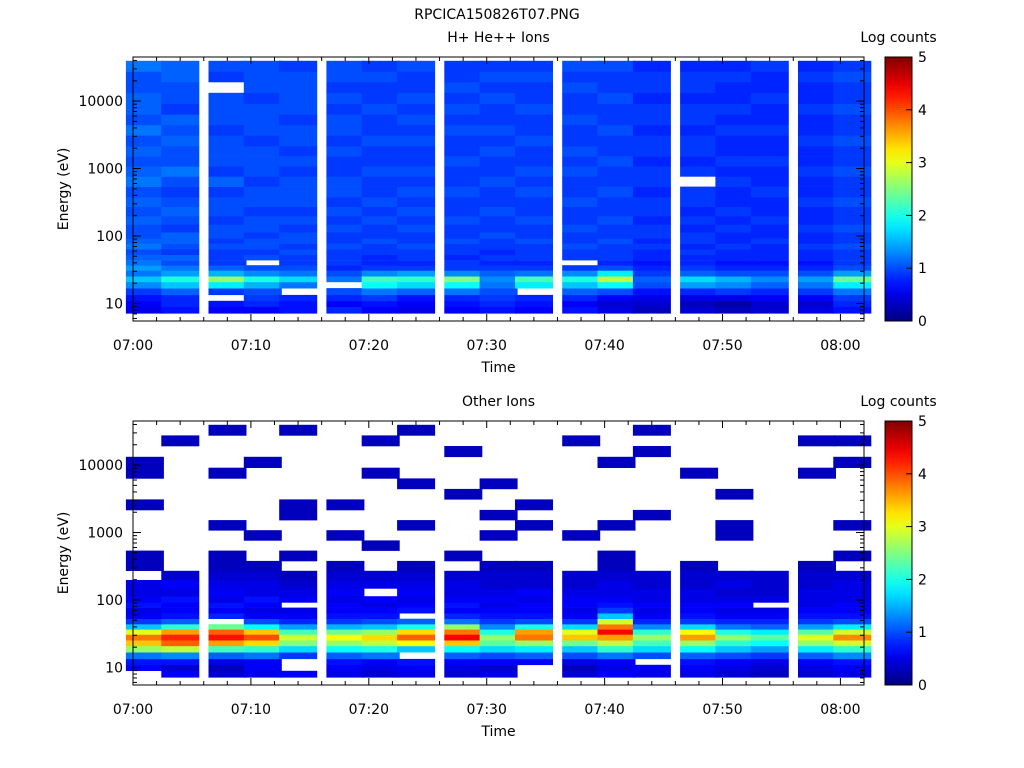 The width and height of the screenshot is (1024, 768). Describe the element at coordinates (898, 38) in the screenshot. I see `colorbar-label: Log counts` at that location.